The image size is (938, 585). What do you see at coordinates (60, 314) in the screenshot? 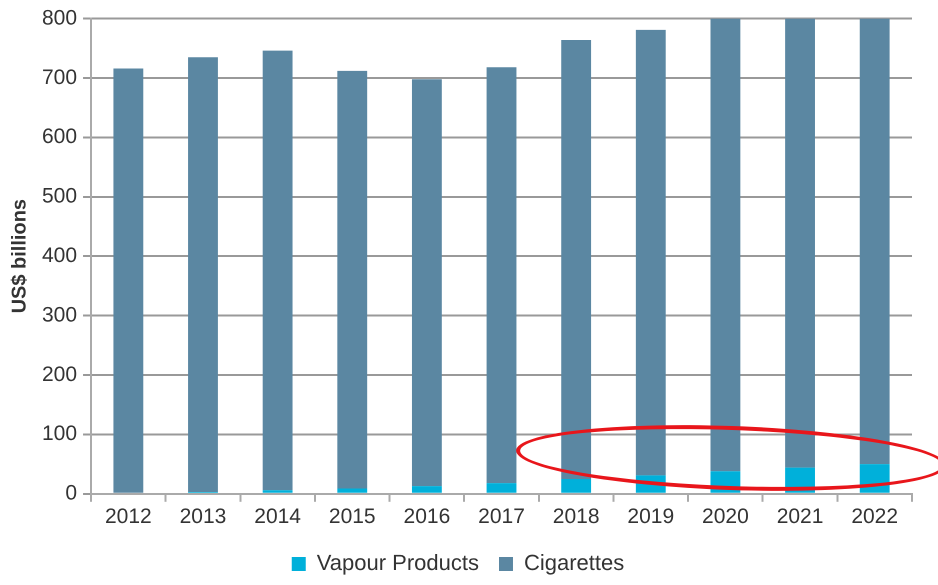
I see `y-tick-label: 300` at bounding box center [60, 314].